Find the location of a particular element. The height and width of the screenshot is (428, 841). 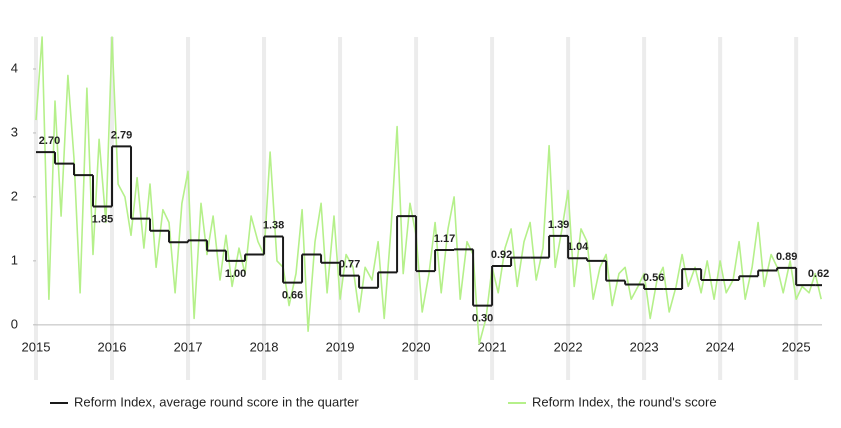

x-tick-label: 2015 is located at coordinates (36, 346).